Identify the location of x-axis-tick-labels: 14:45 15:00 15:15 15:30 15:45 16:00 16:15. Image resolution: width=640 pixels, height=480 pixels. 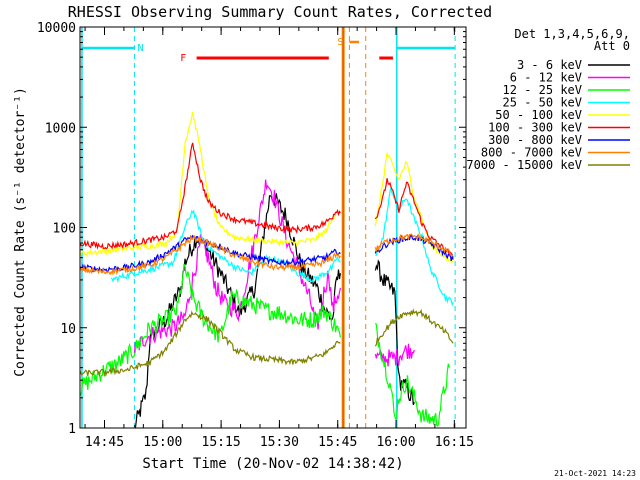
(279, 442).